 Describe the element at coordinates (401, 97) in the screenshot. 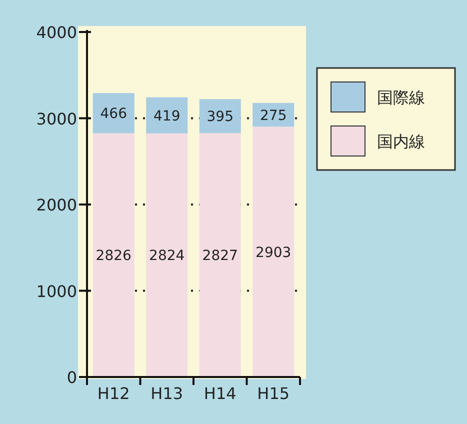

I see `legend-label: 国際線` at that location.